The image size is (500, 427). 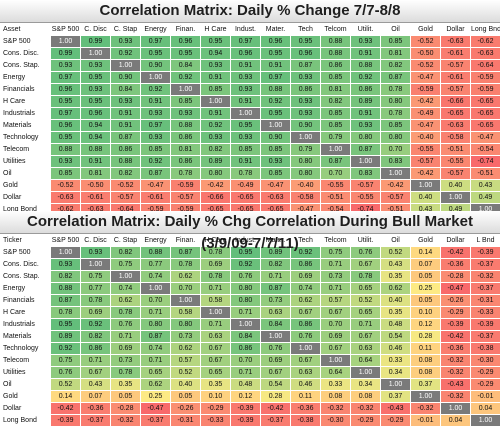 I want to click on correlation-cell: -0.38, so click(x=485, y=349).